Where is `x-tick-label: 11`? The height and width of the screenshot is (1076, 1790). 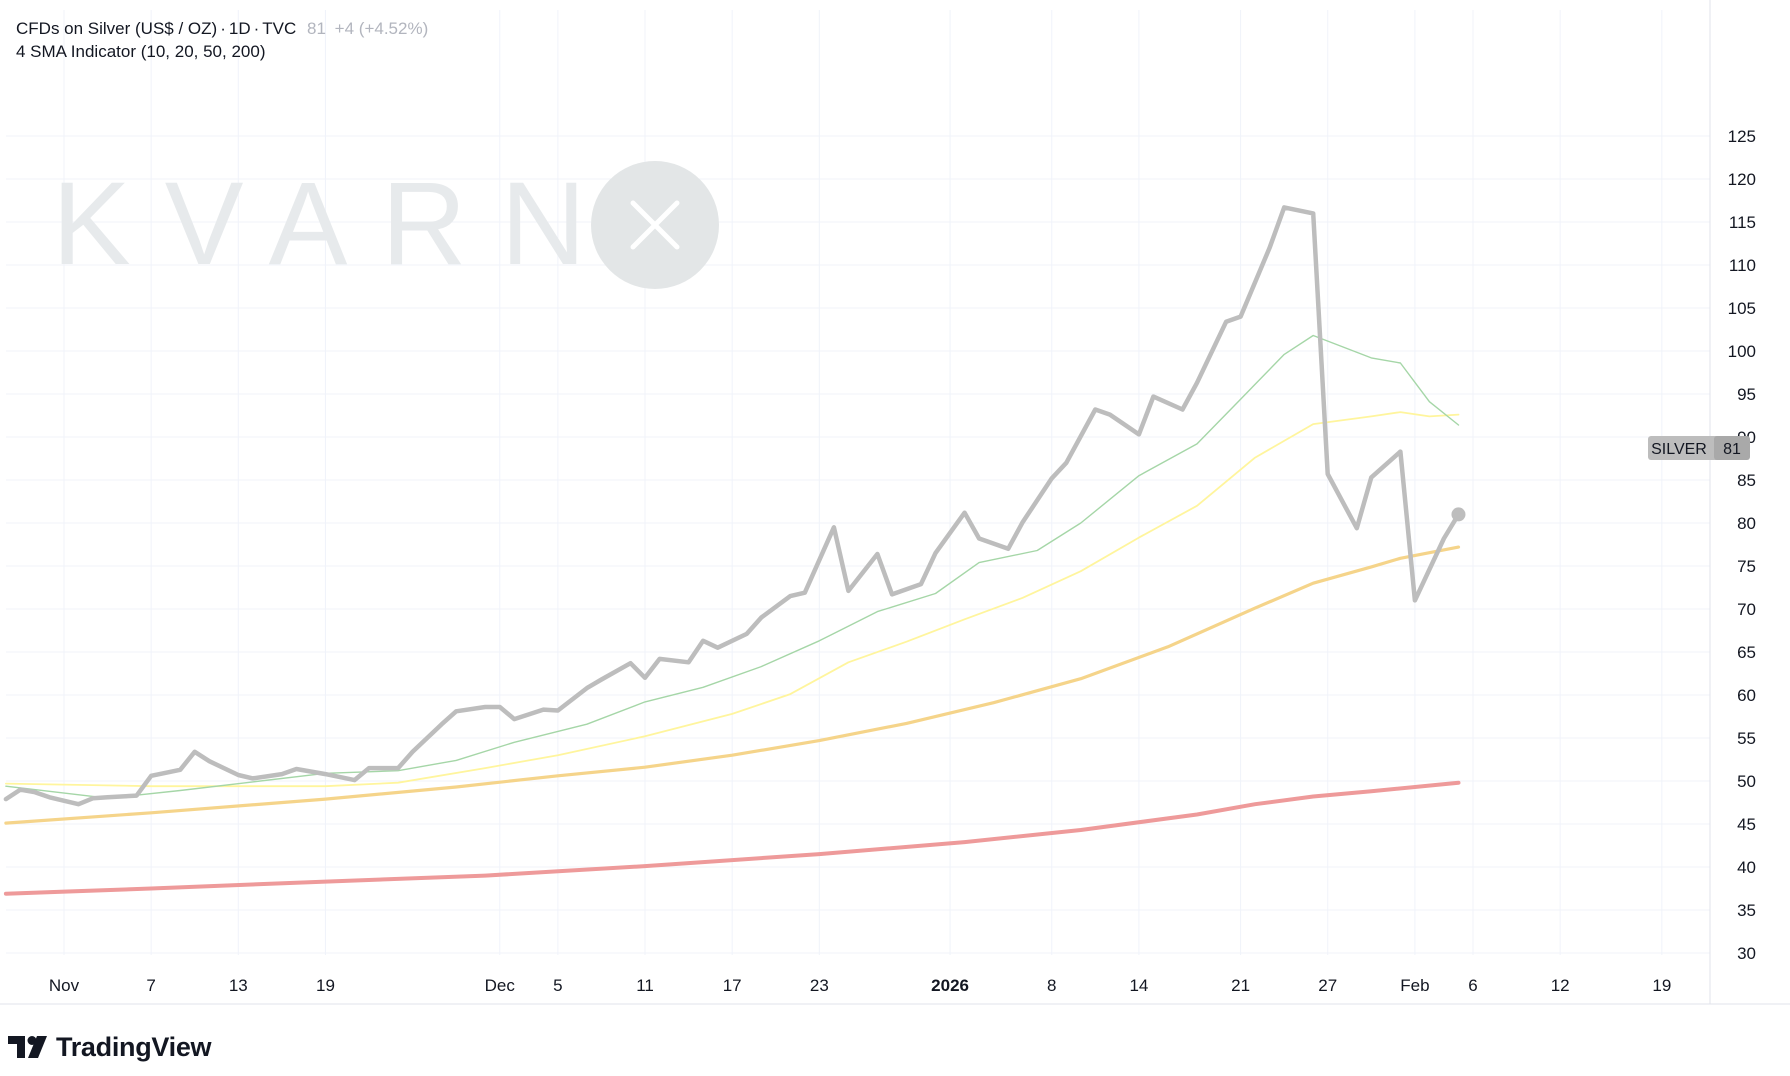
x-tick-label: 11 is located at coordinates (645, 985).